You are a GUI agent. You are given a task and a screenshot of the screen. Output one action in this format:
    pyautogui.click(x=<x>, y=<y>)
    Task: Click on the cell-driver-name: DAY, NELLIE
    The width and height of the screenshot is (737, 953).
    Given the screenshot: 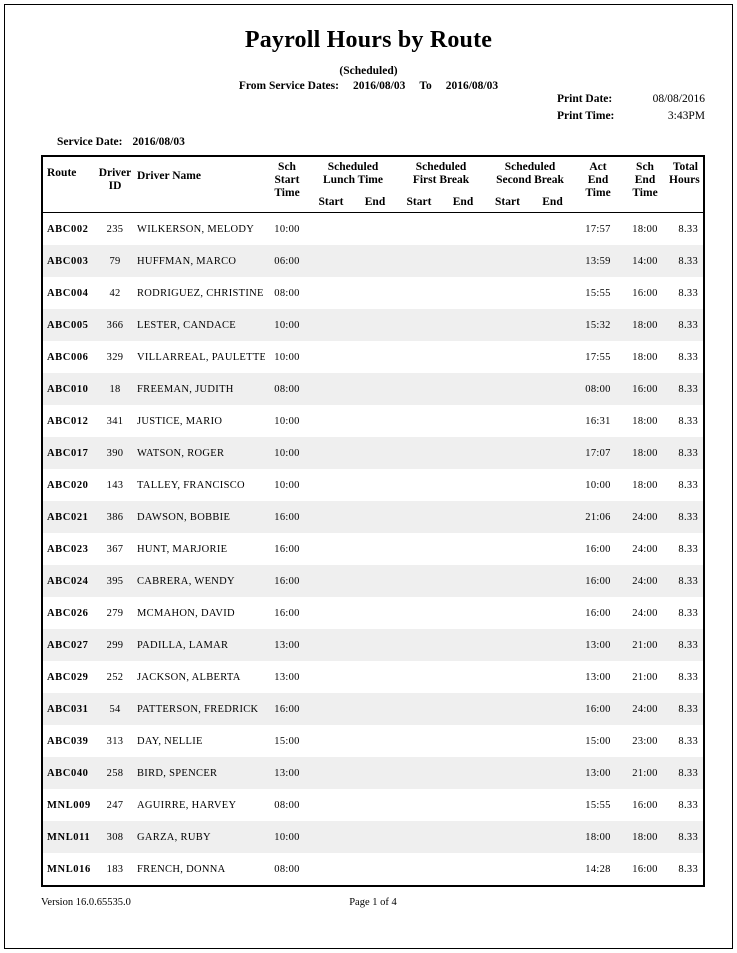 What is the action you would take?
    pyautogui.click(x=170, y=741)
    